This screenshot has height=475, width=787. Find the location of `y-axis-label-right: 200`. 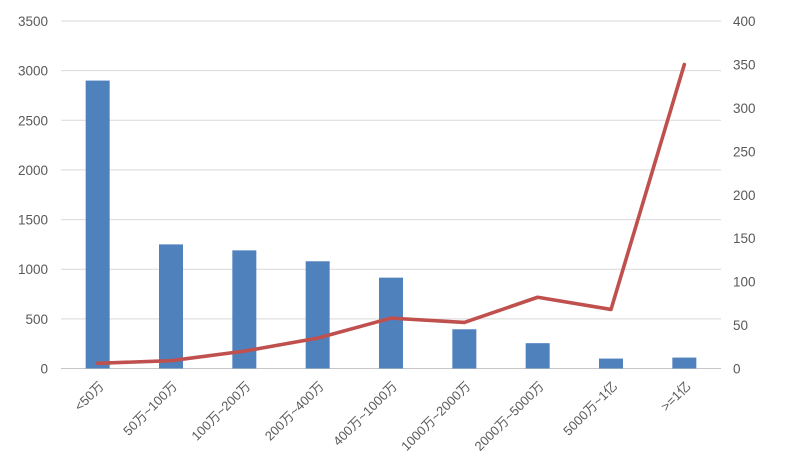

y-axis-label-right: 200 is located at coordinates (744, 195).